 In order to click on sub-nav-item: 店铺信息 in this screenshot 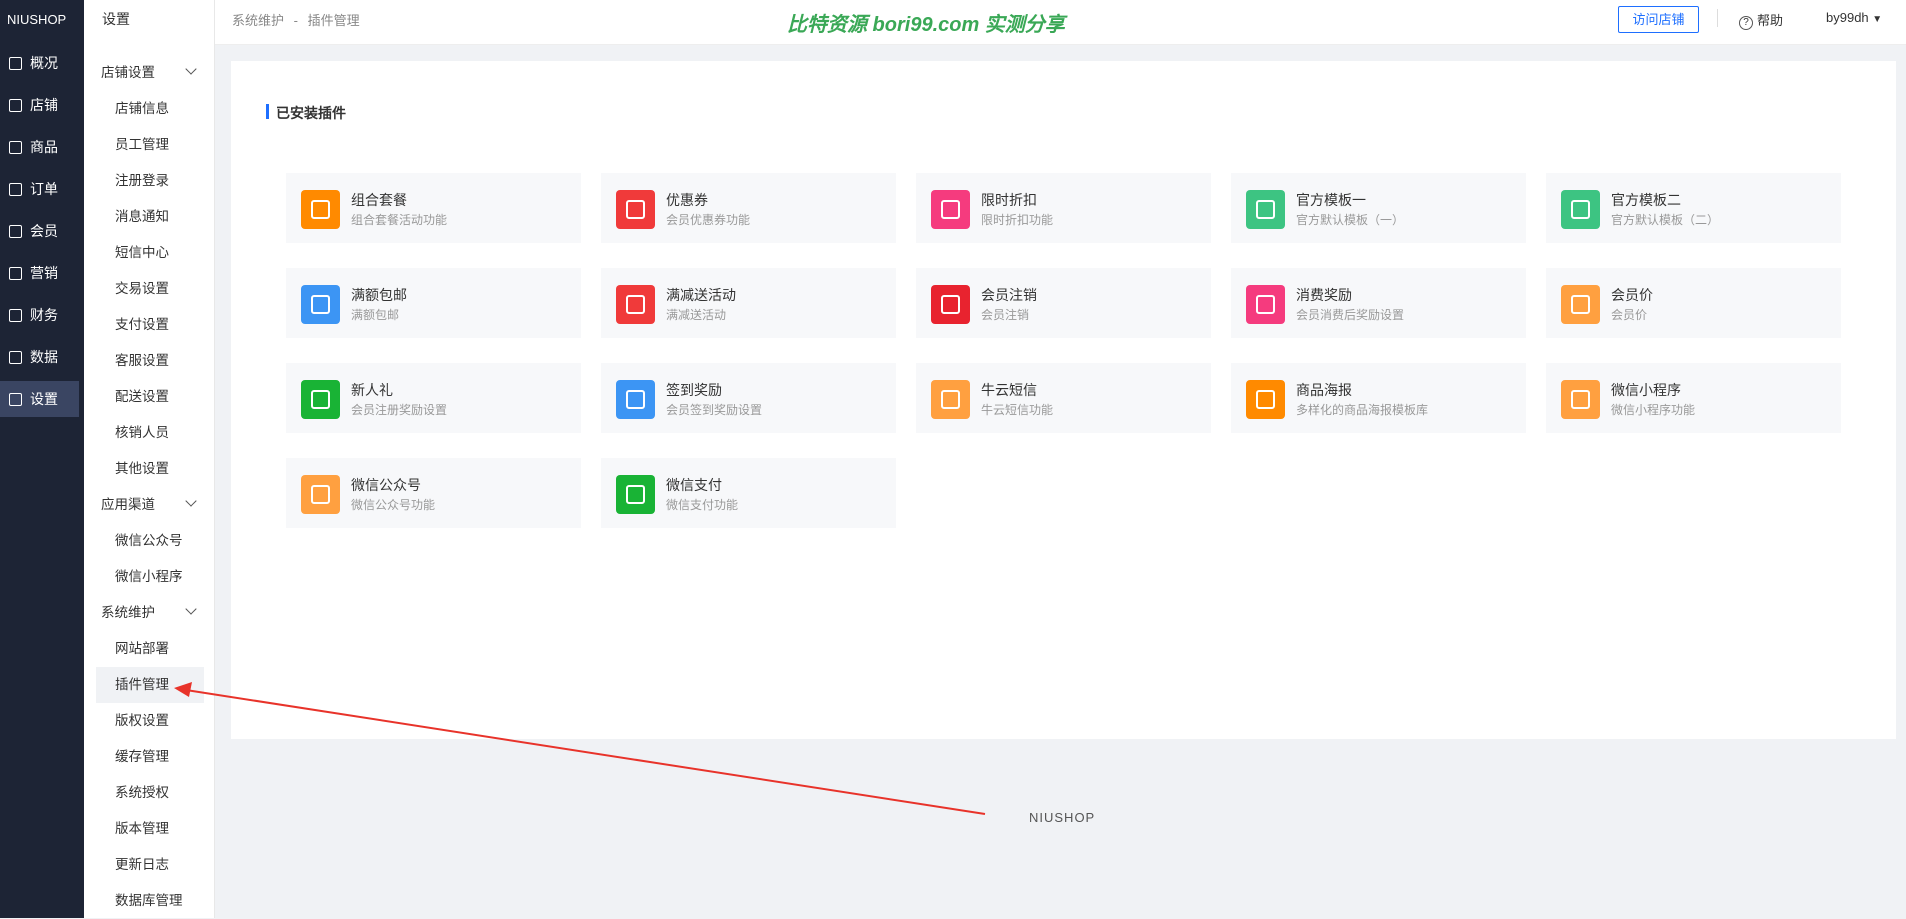, I will do `click(142, 108)`.